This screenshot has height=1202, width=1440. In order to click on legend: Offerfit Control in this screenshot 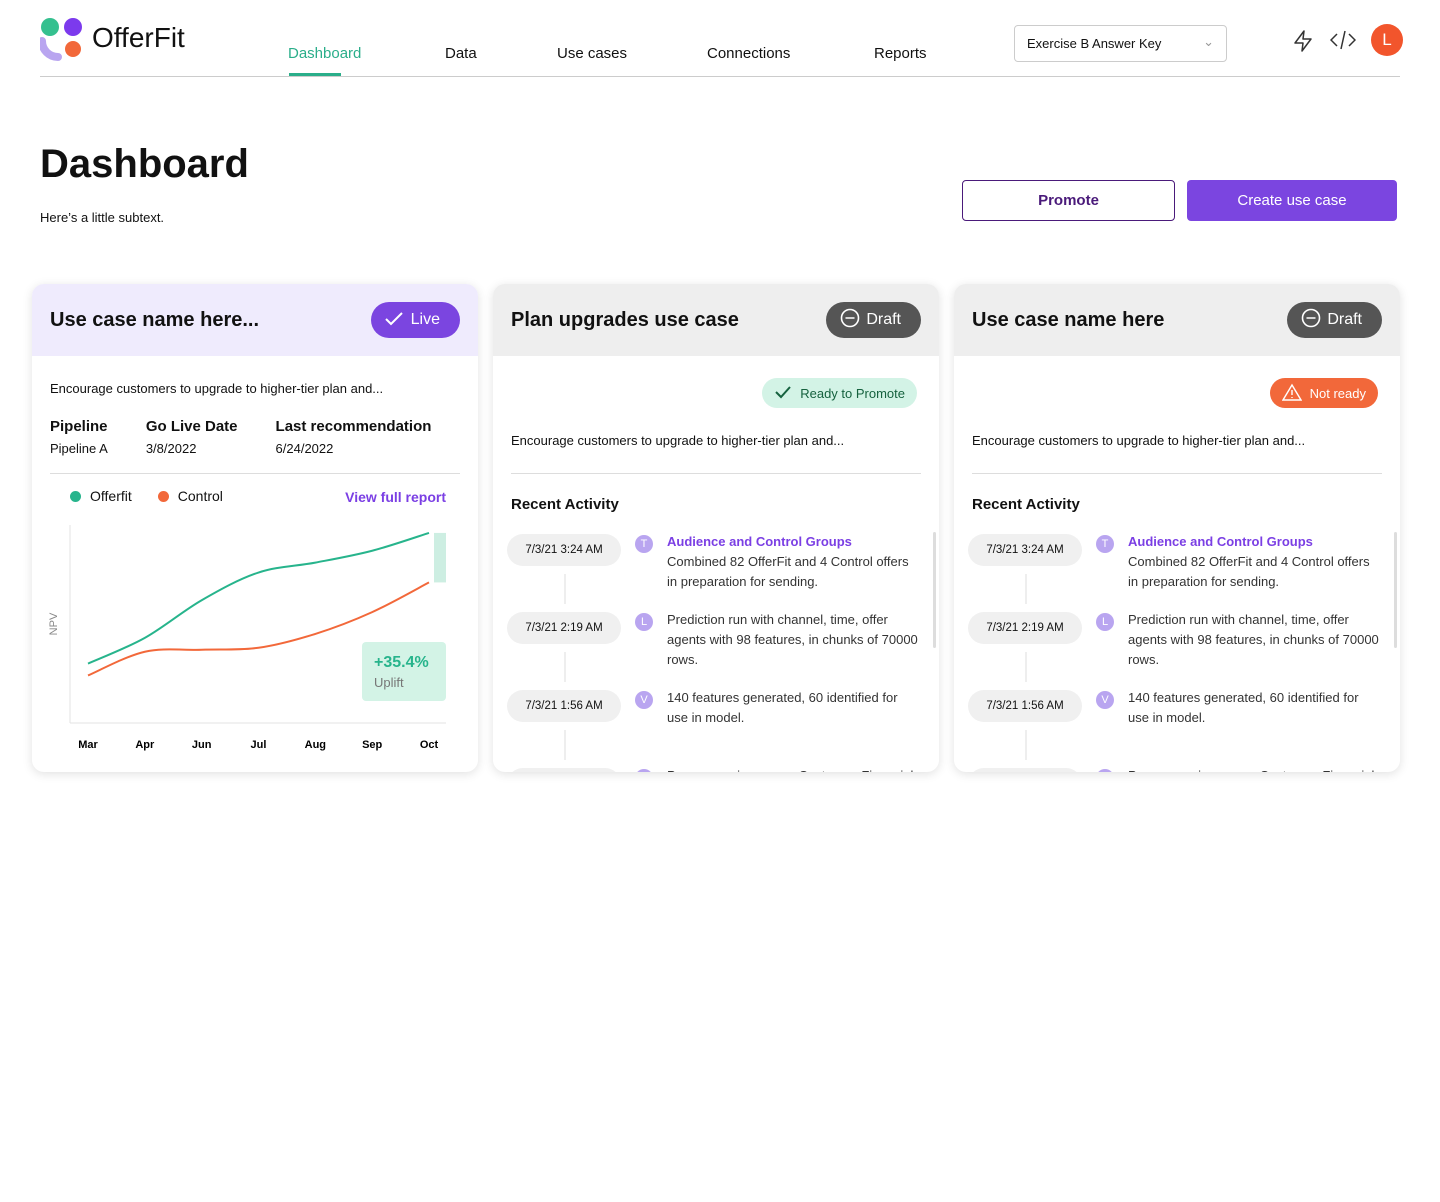, I will do `click(146, 496)`.